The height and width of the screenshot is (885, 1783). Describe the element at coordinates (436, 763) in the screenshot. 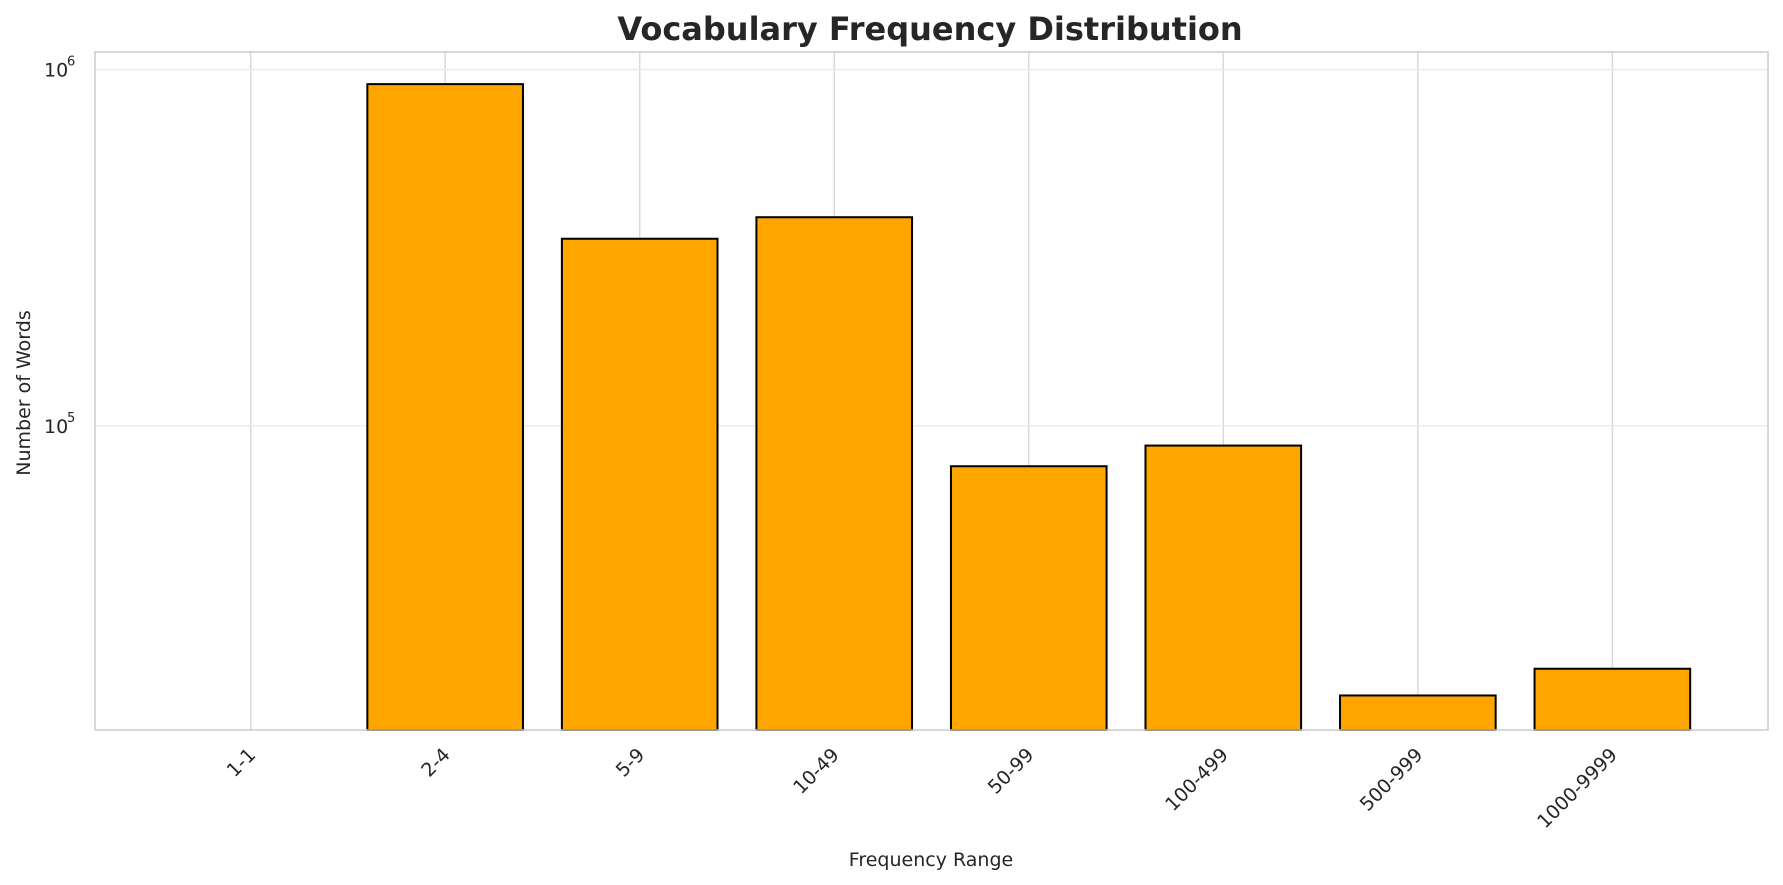

I see `x-tick-label: 2-4` at that location.